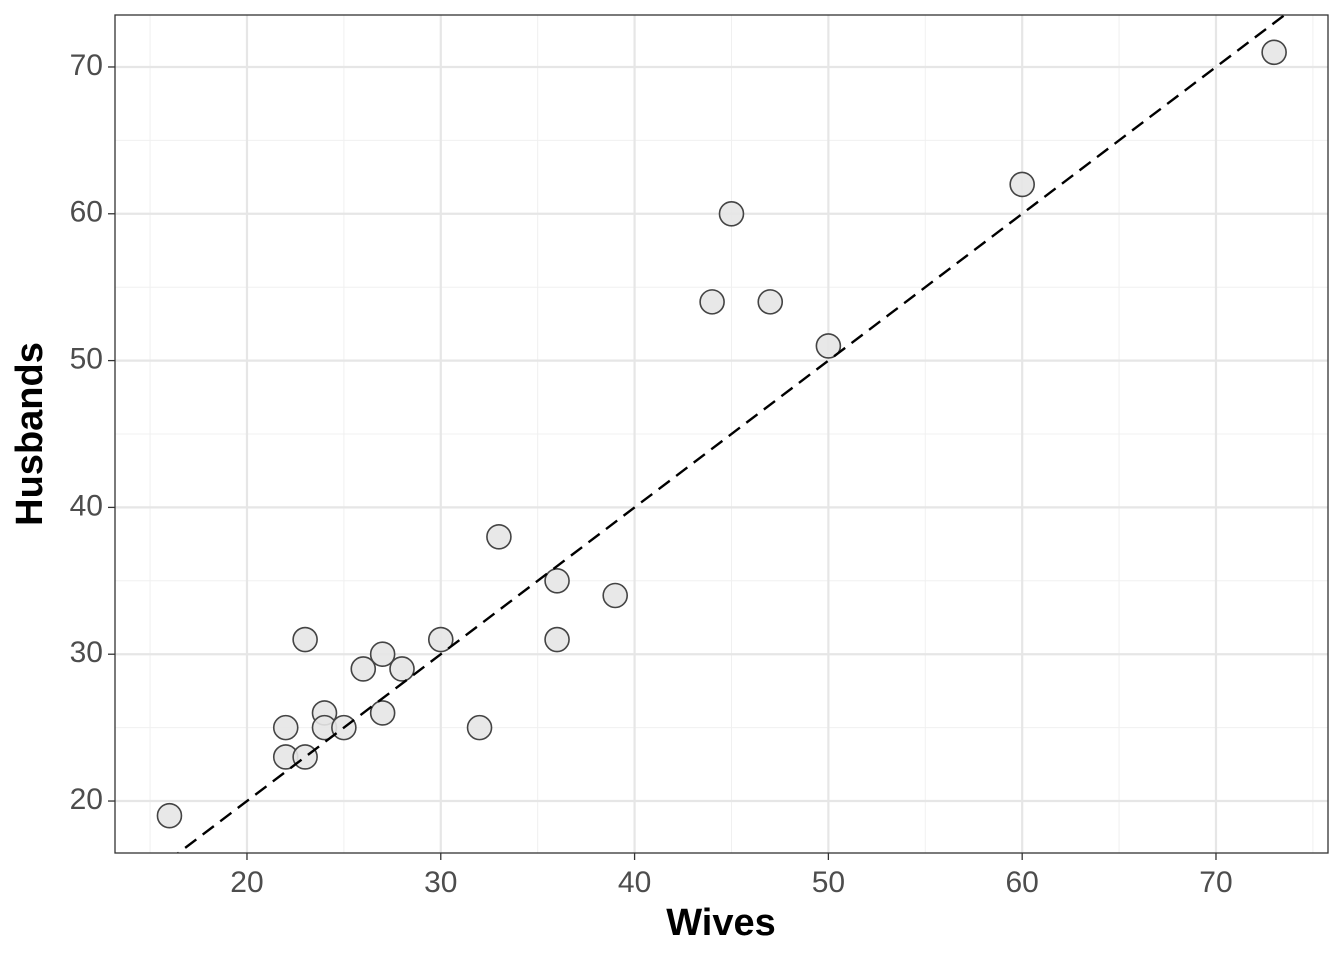 The height and width of the screenshot is (960, 1344). What do you see at coordinates (86, 799) in the screenshot?
I see `y-tick-label: 20` at bounding box center [86, 799].